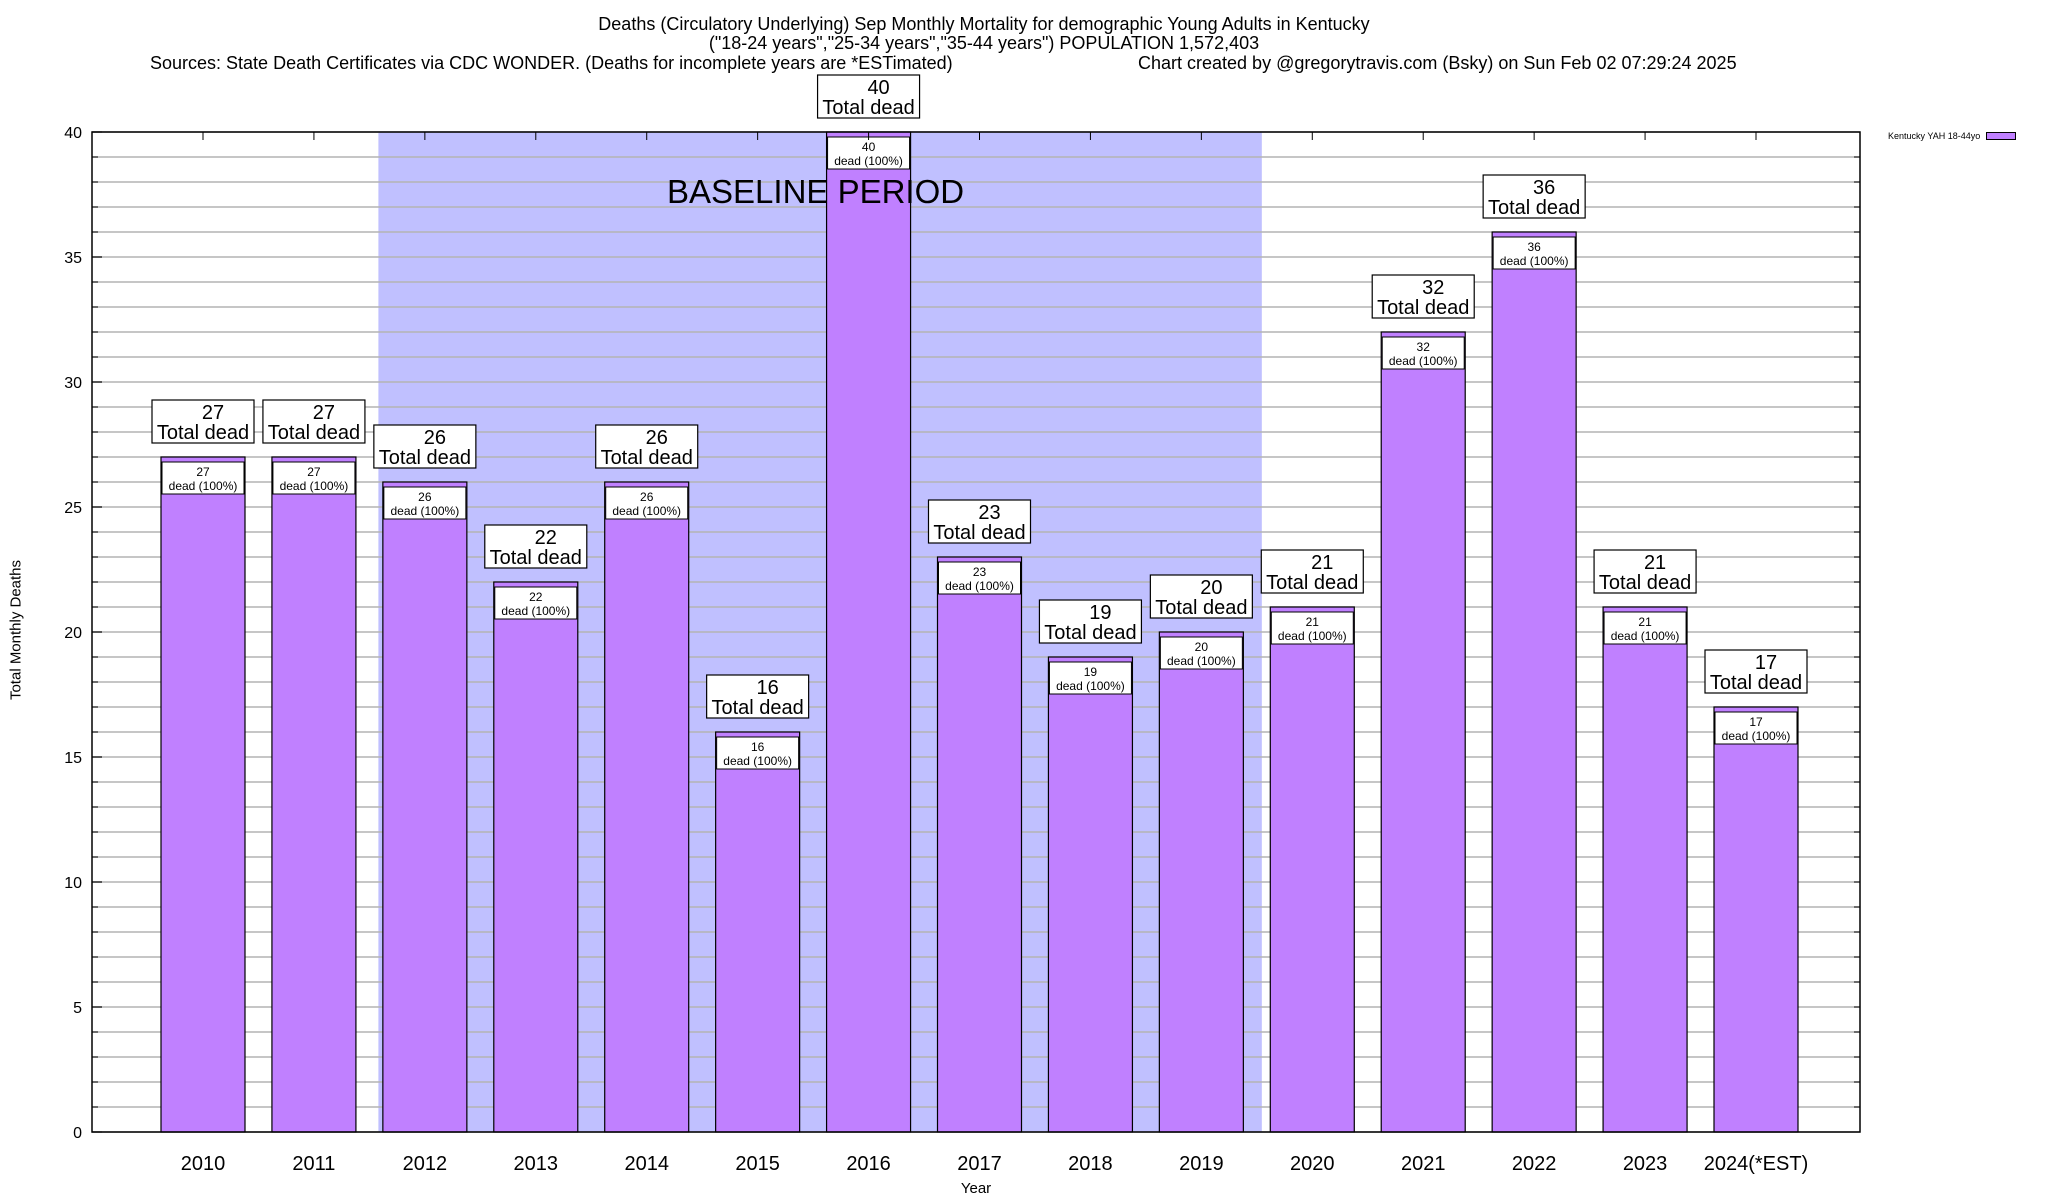  What do you see at coordinates (1312, 869) in the screenshot?
I see `bar-2020` at bounding box center [1312, 869].